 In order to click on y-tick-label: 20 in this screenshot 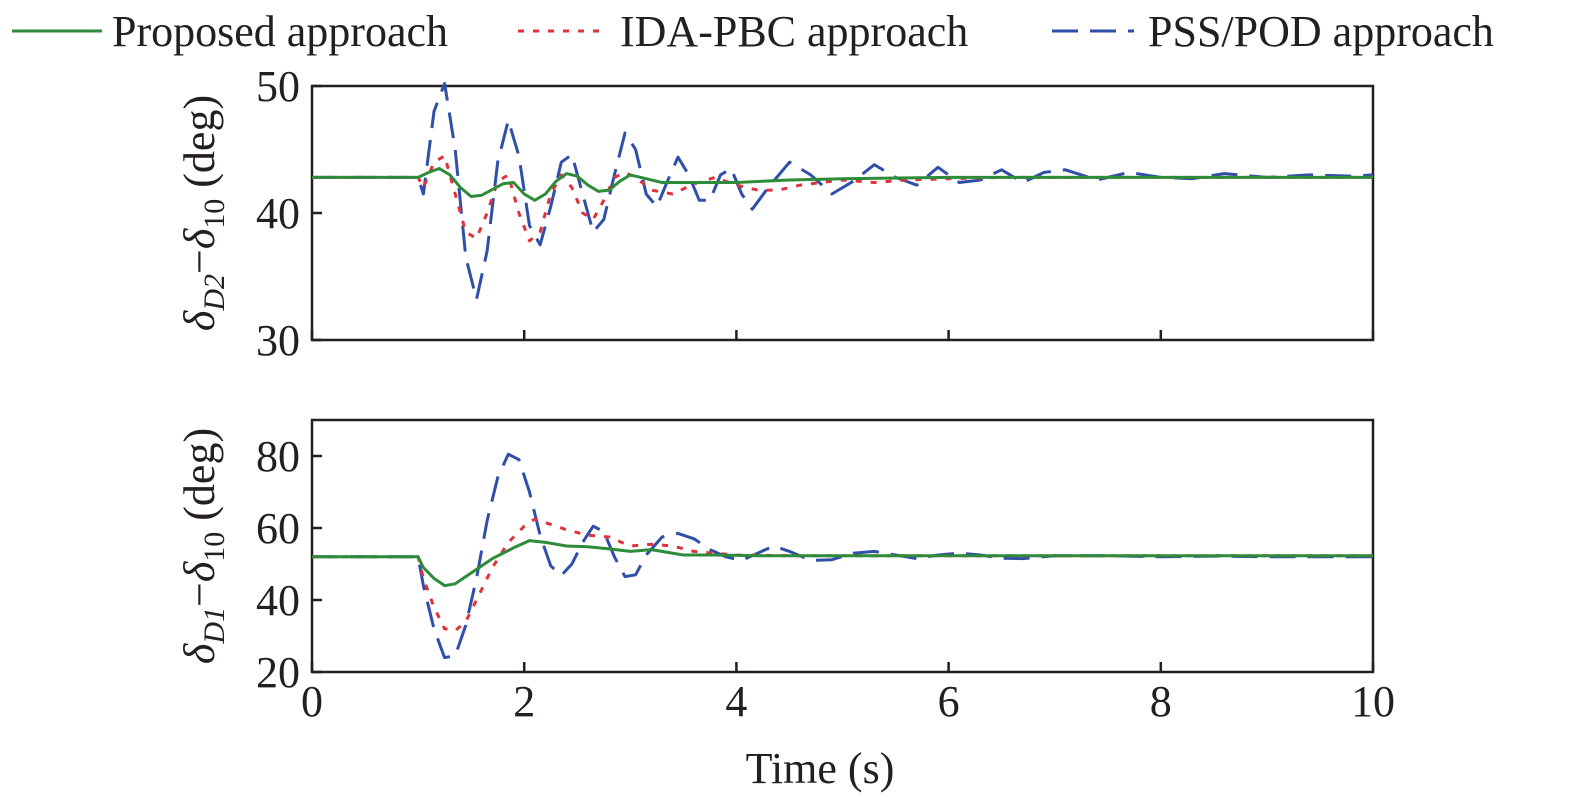, I will do `click(278, 672)`.